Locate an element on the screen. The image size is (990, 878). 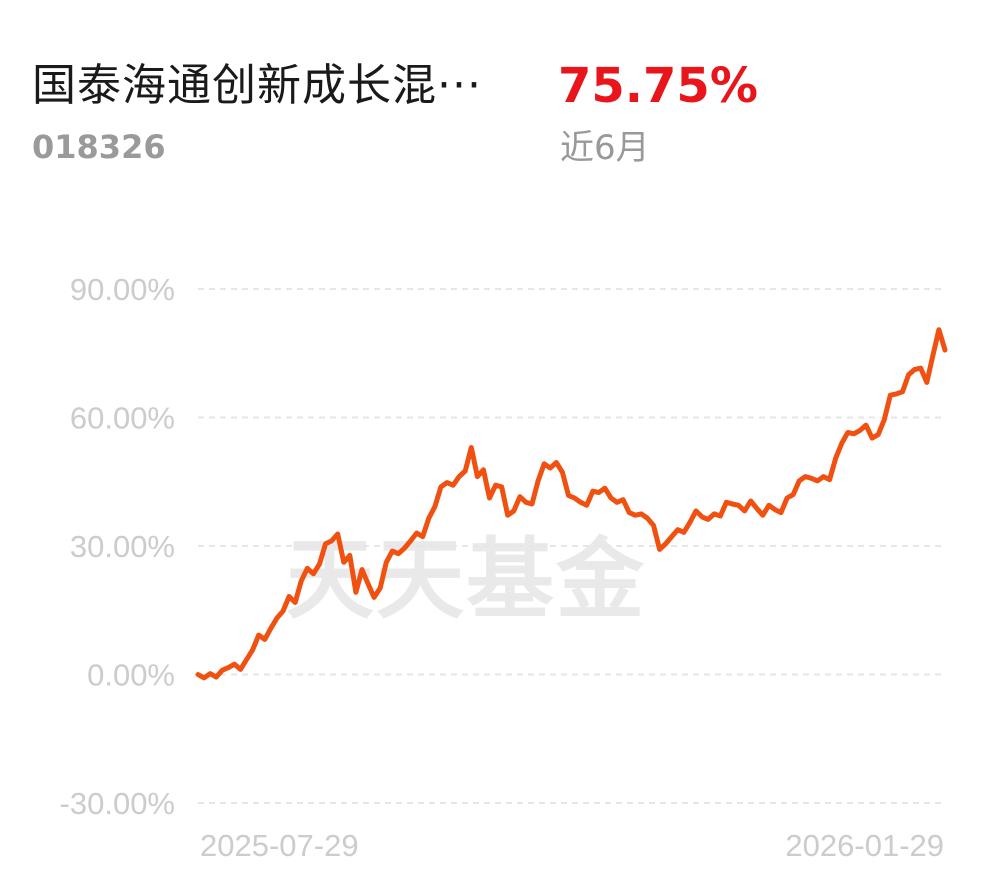
x-tick-label: 2025-07-29 is located at coordinates (279, 845).